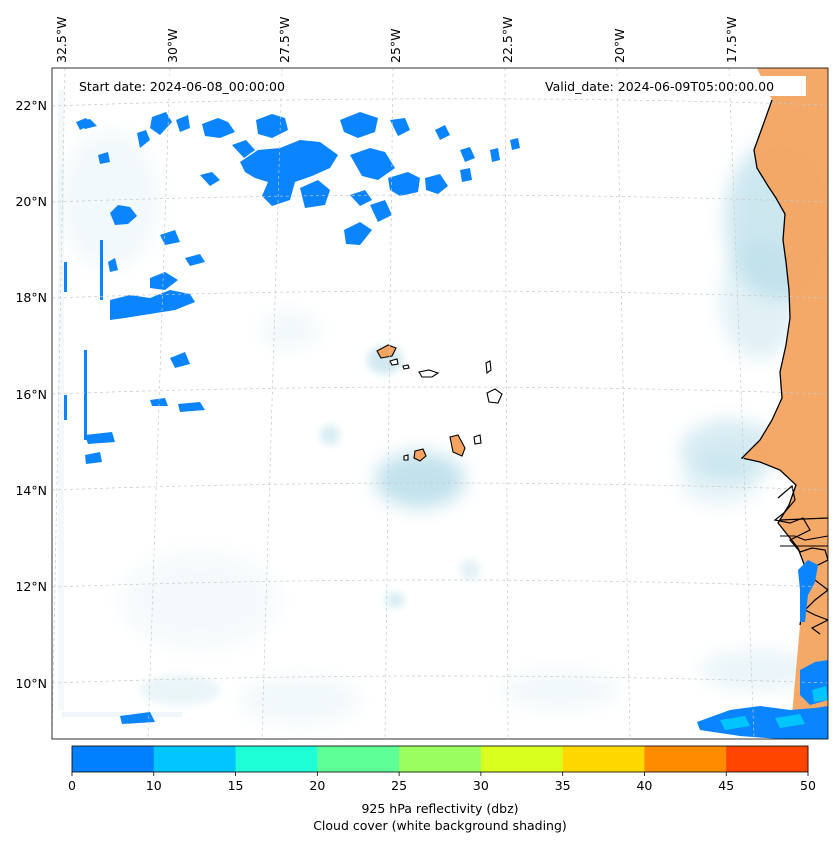 This screenshot has width=837, height=843. Describe the element at coordinates (726, 785) in the screenshot. I see `colorbar-tick-label: 45` at that location.